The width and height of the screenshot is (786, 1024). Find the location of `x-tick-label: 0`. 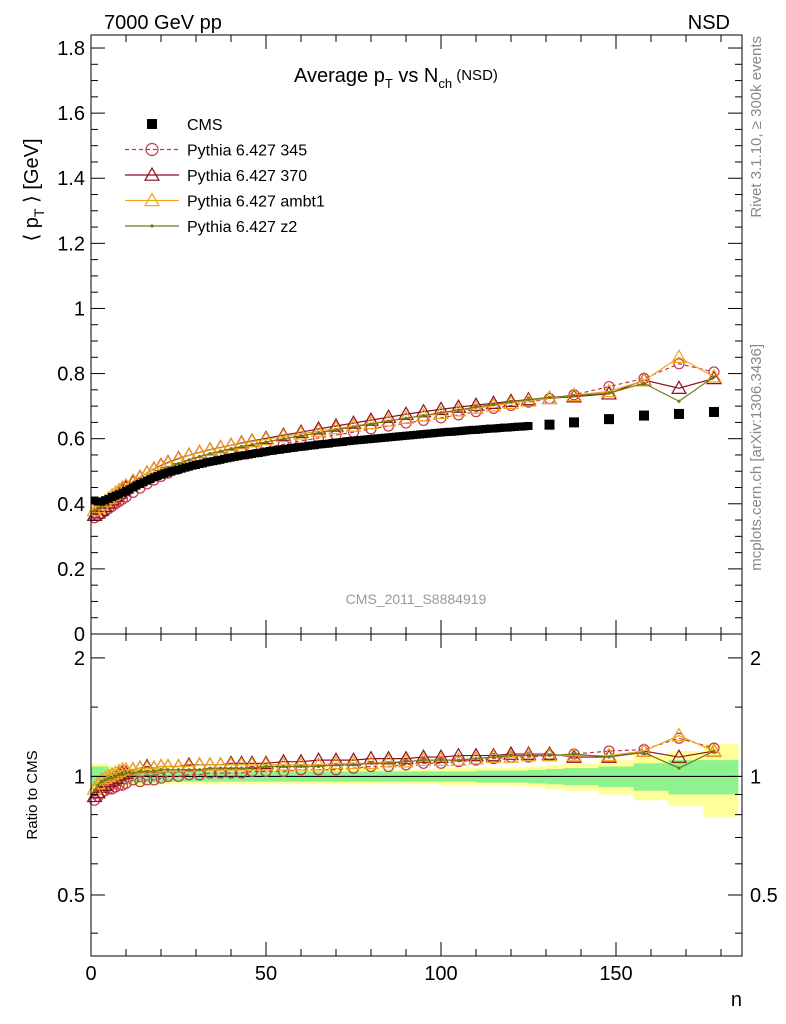

x-tick-label: 0 is located at coordinates (90, 974).